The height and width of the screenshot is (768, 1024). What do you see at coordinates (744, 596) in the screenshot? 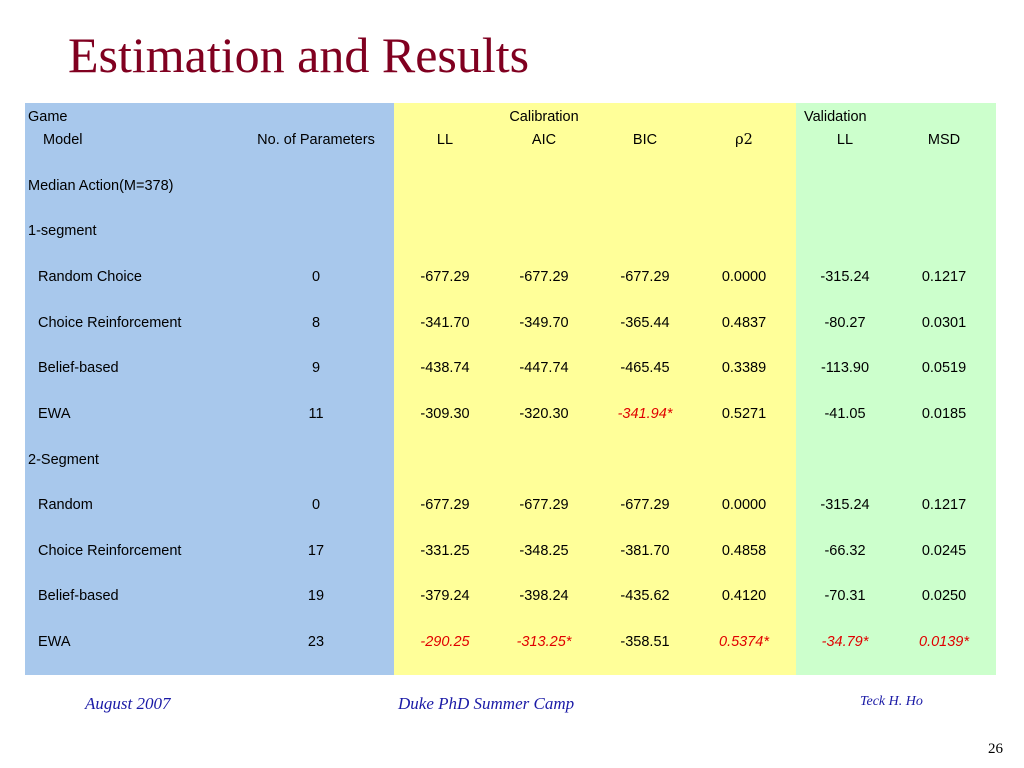
I see `table-cell: 0.4120` at bounding box center [744, 596].